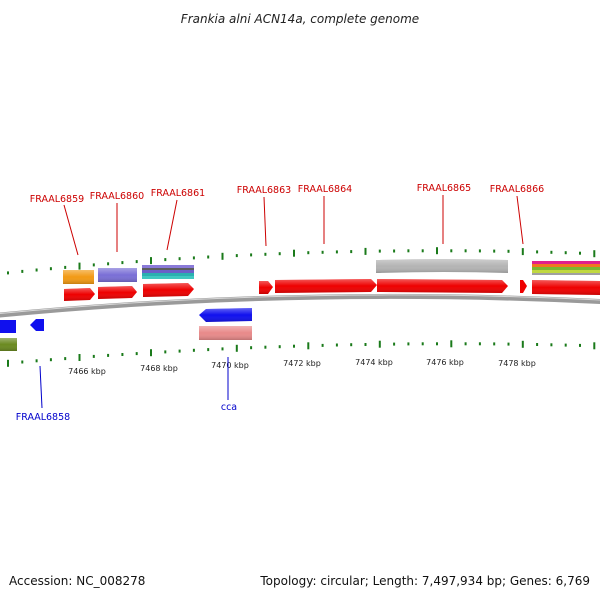 The width and height of the screenshot is (600, 600). Describe the element at coordinates (230, 365) in the screenshot. I see `tick-label-7470: 7470 kbp` at that location.